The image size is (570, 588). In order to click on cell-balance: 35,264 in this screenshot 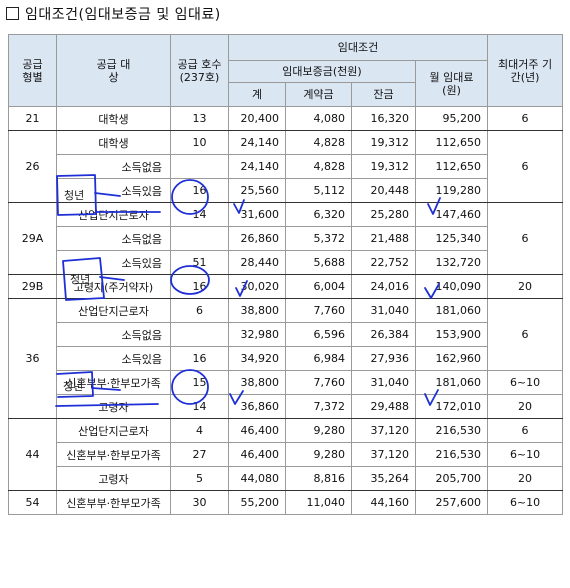, I will do `click(383, 478)`.